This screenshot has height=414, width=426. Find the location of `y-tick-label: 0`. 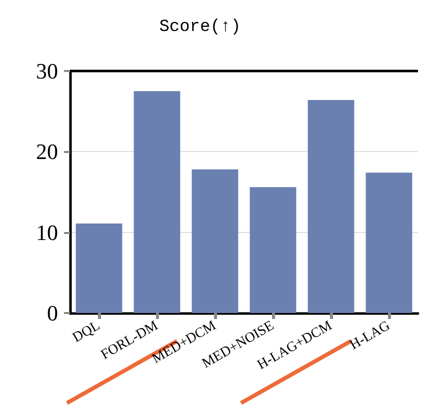

y-tick-label: 0 is located at coordinates (52, 313).